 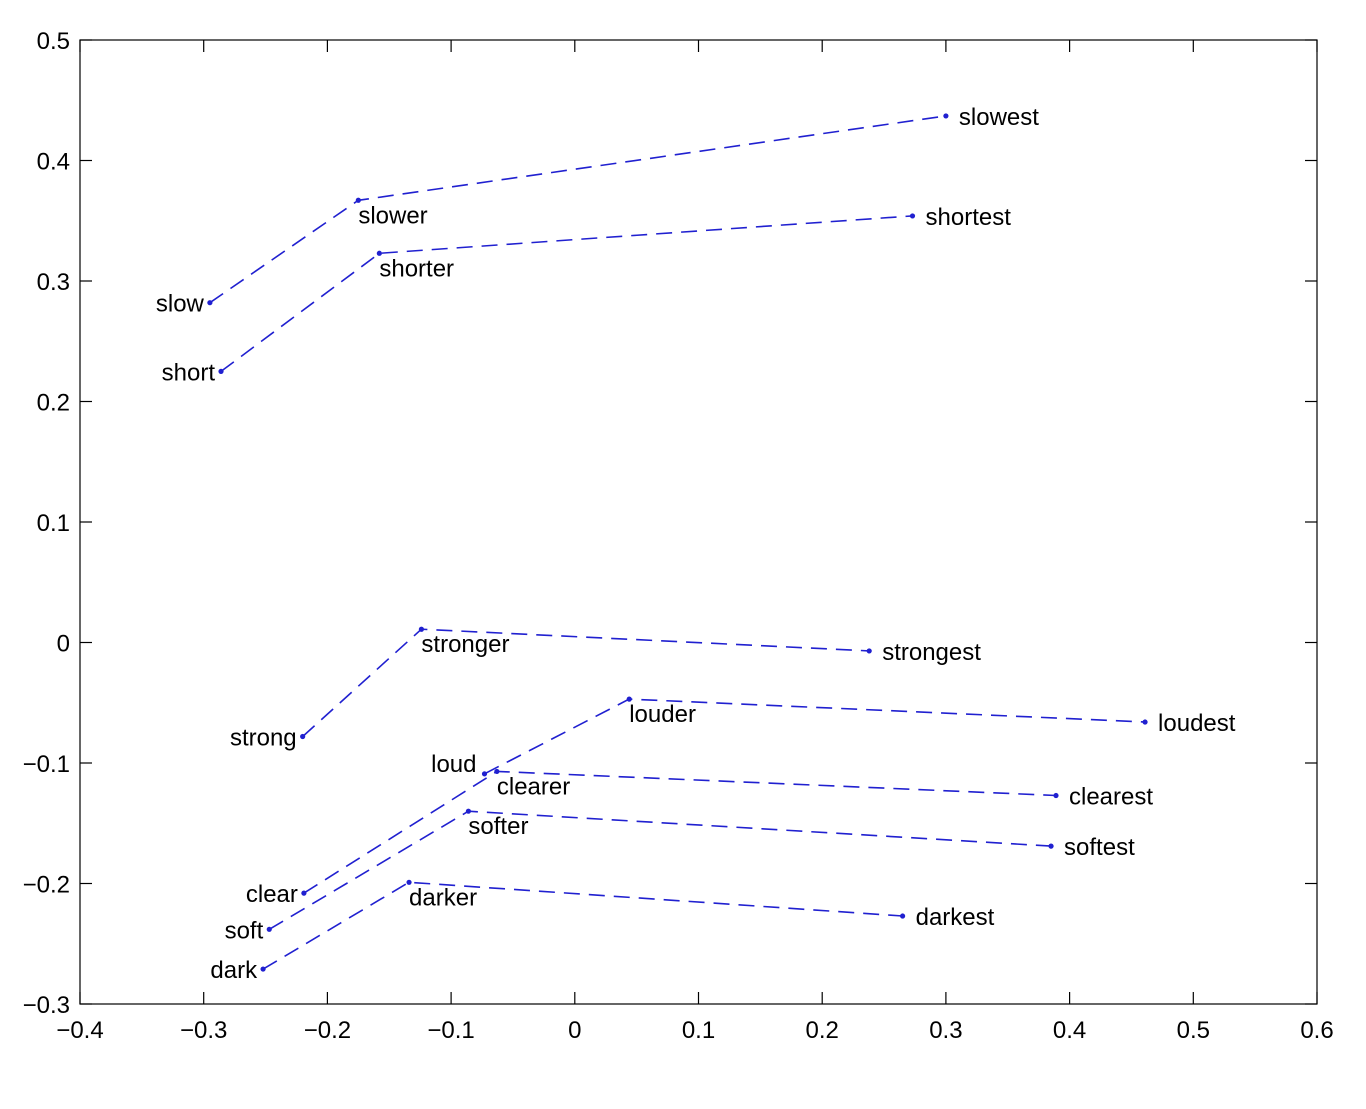 What do you see at coordinates (903, 916) in the screenshot?
I see `data-point-darkest` at bounding box center [903, 916].